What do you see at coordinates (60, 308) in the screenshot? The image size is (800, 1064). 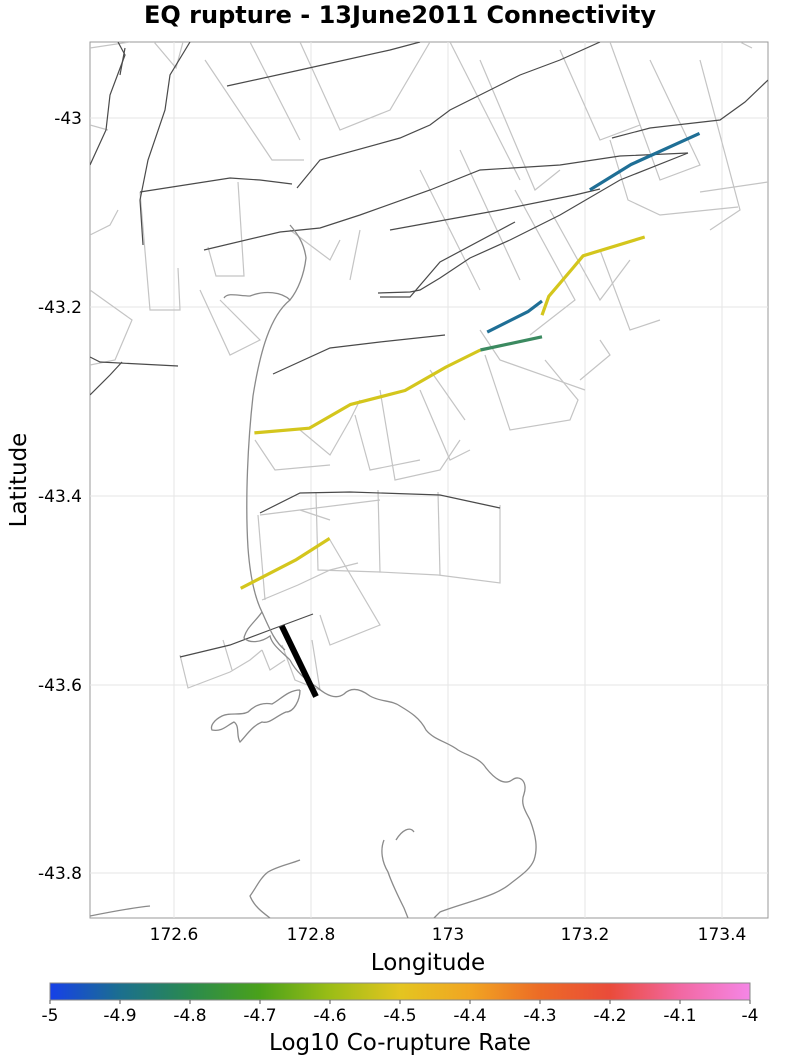 I see `y-tick-label: -43.2` at bounding box center [60, 308].